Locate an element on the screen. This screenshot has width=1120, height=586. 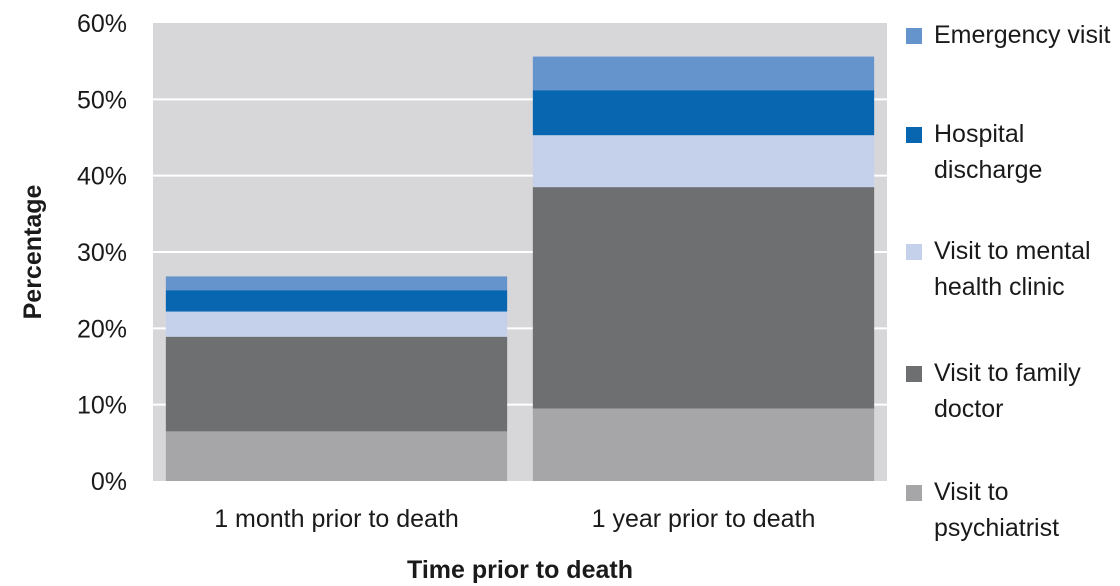
legend-label: Visit to psychiatrist is located at coordinates (997, 510).